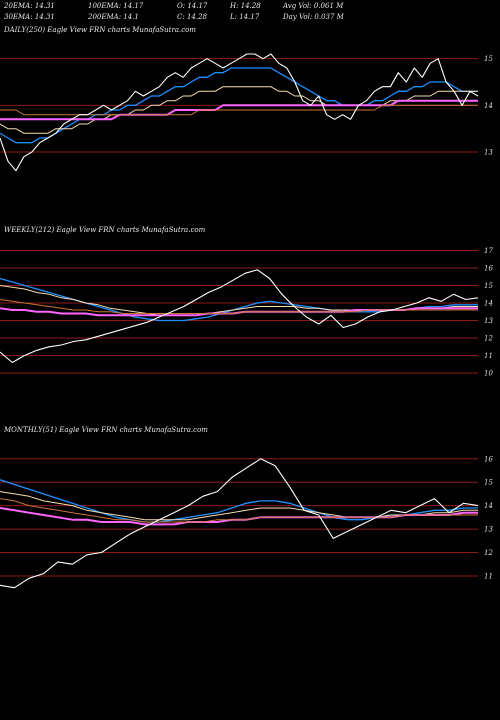 The image size is (500, 720). Describe the element at coordinates (488, 506) in the screenshot. I see `monthly-y-tick-label: 14` at that location.